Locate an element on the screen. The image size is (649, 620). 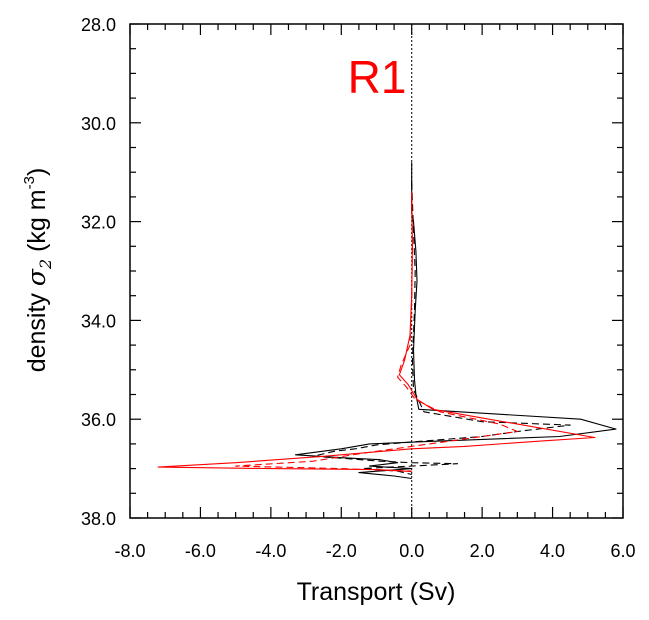
x-tick-labels: -8.0 -6.0 -4.0 -2.0 0.0 2.0 4.0 6.0 is located at coordinates (374, 551).